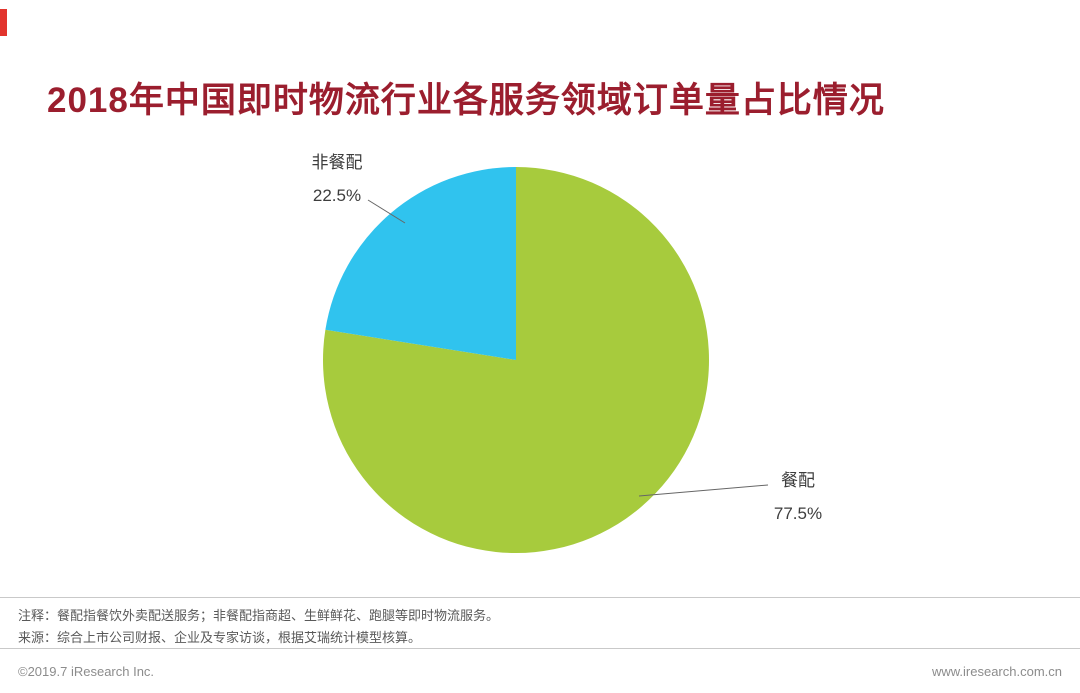 The height and width of the screenshot is (693, 1080). What do you see at coordinates (3, 22) in the screenshot?
I see `red-accent-bar` at bounding box center [3, 22].